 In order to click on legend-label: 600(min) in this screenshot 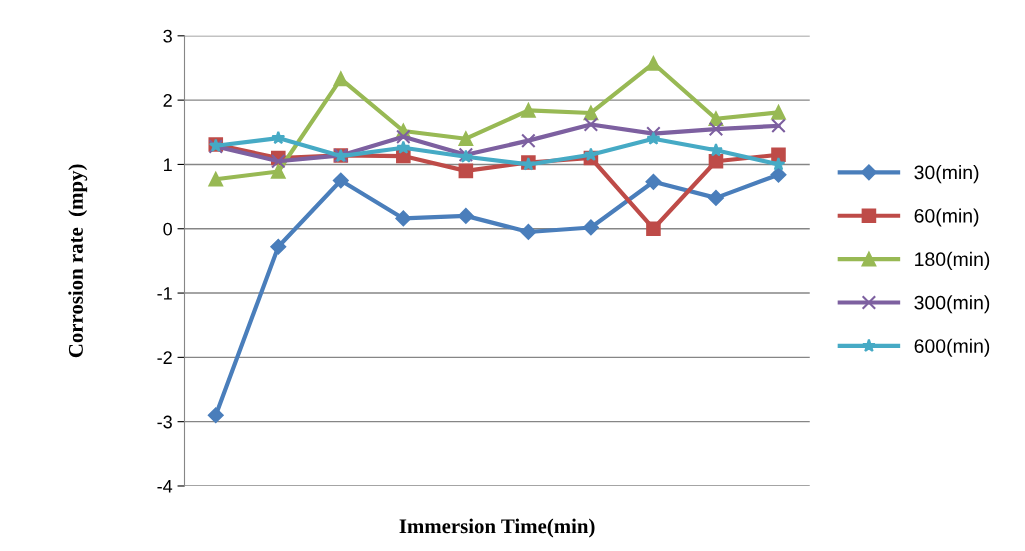, I will do `click(952, 347)`.